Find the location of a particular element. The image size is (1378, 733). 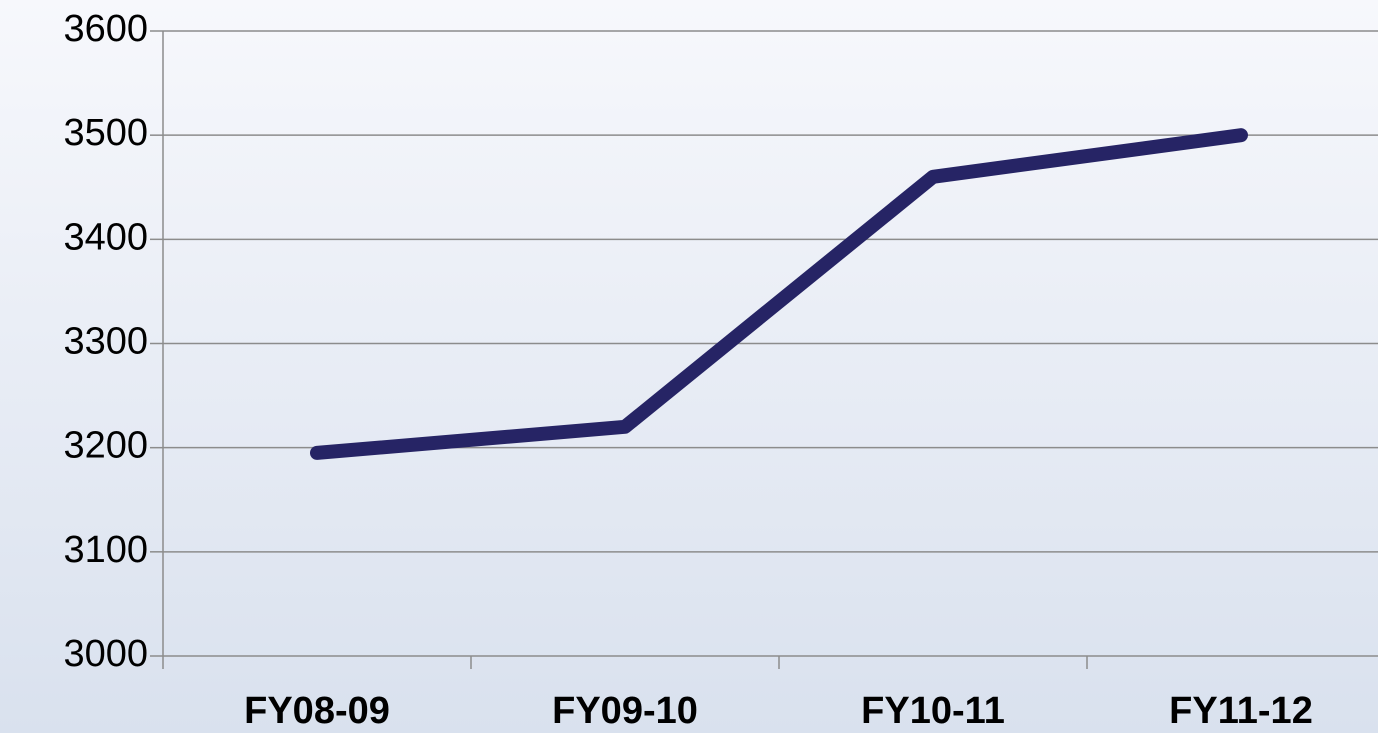

y-tick-label: 3400 is located at coordinates (105, 237).